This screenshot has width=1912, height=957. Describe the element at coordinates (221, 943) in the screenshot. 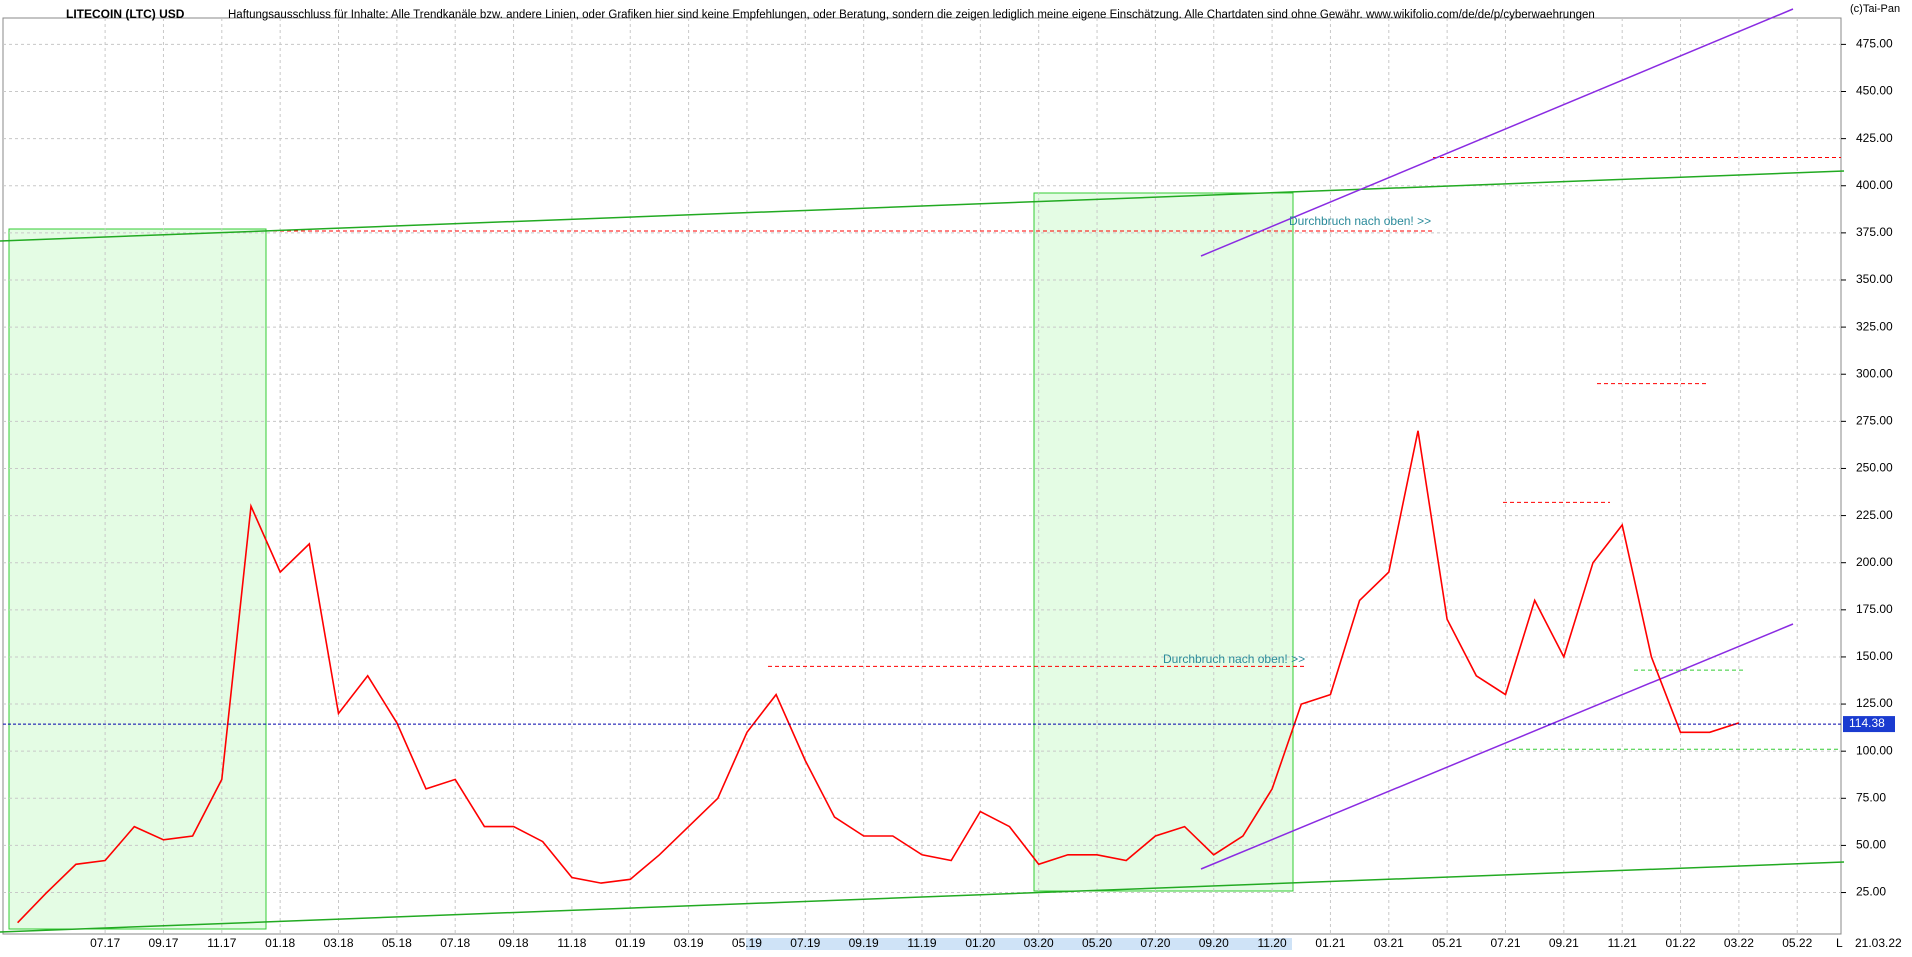

I see `x-tick-label: 11.17` at that location.